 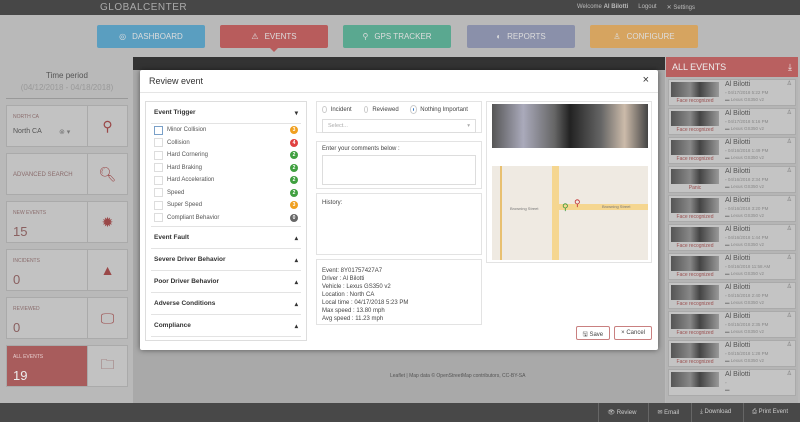 What do you see at coordinates (352, 271) in the screenshot?
I see `event-info-line: Event: 8Y01757427A7` at bounding box center [352, 271].